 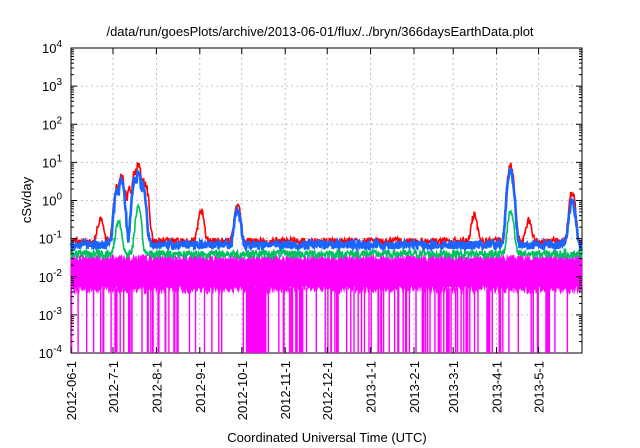 What do you see at coordinates (52, 123) in the screenshot?
I see `y-tick-label: 10²` at bounding box center [52, 123].